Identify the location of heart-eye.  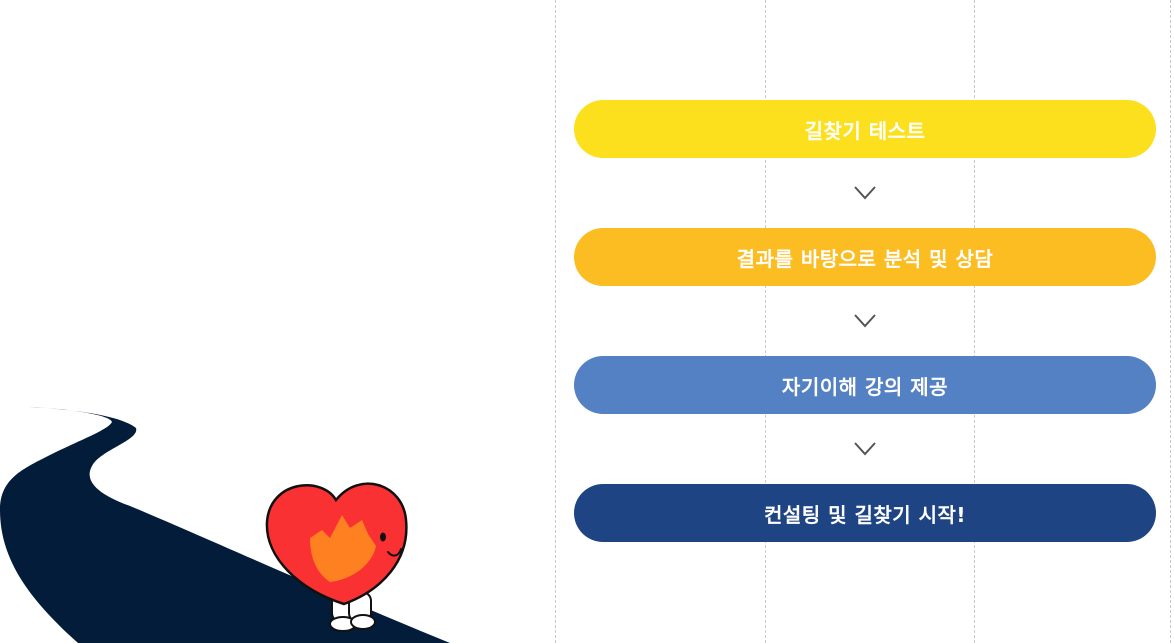
(383, 537).